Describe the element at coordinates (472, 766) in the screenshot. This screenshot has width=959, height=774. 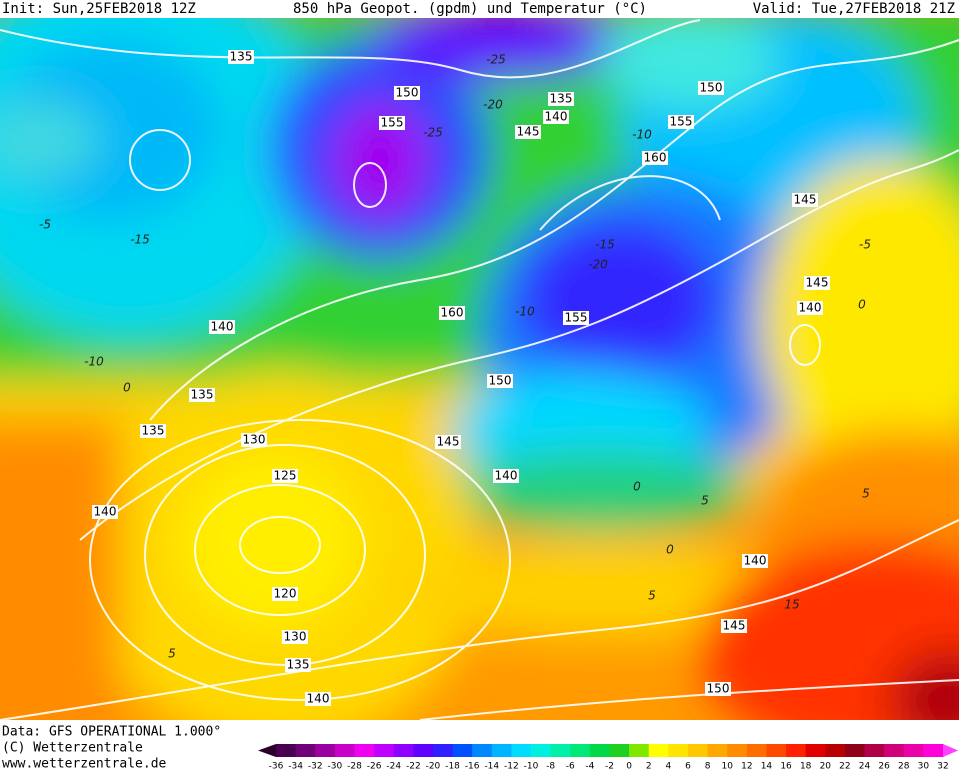
I see `colorbar-label: -16` at that location.